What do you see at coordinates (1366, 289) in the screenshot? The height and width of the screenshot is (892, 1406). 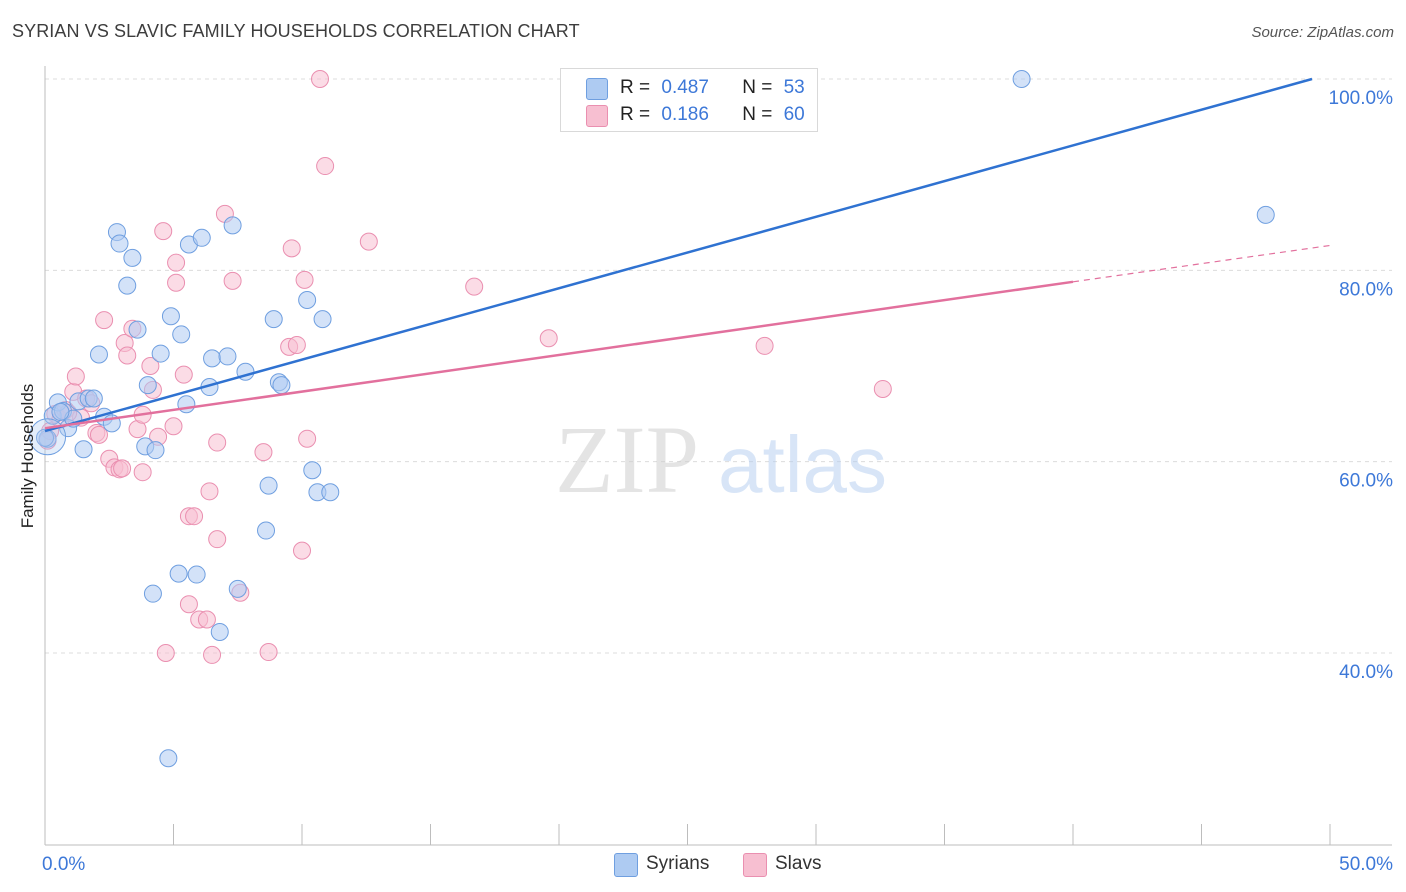 I see `y-tick-label: 80.0%` at bounding box center [1366, 289].